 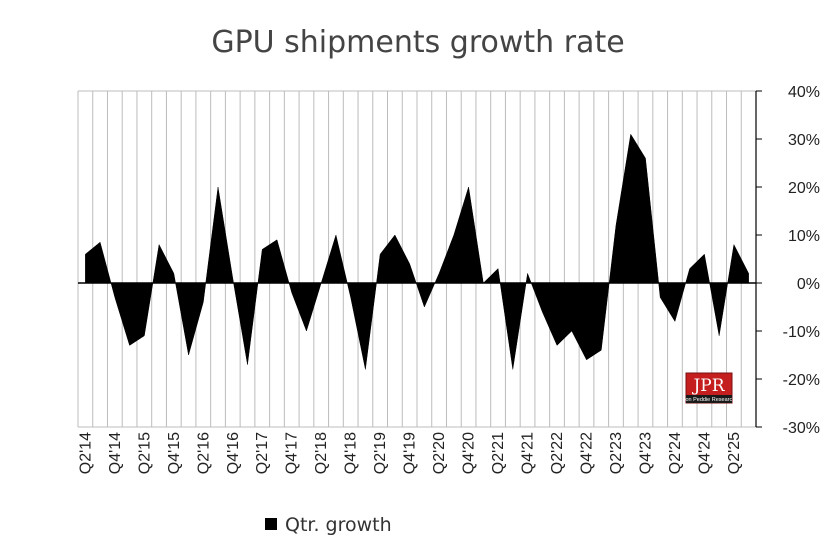 What do you see at coordinates (144, 453) in the screenshot?
I see `x-tick-label: Q2'15` at bounding box center [144, 453].